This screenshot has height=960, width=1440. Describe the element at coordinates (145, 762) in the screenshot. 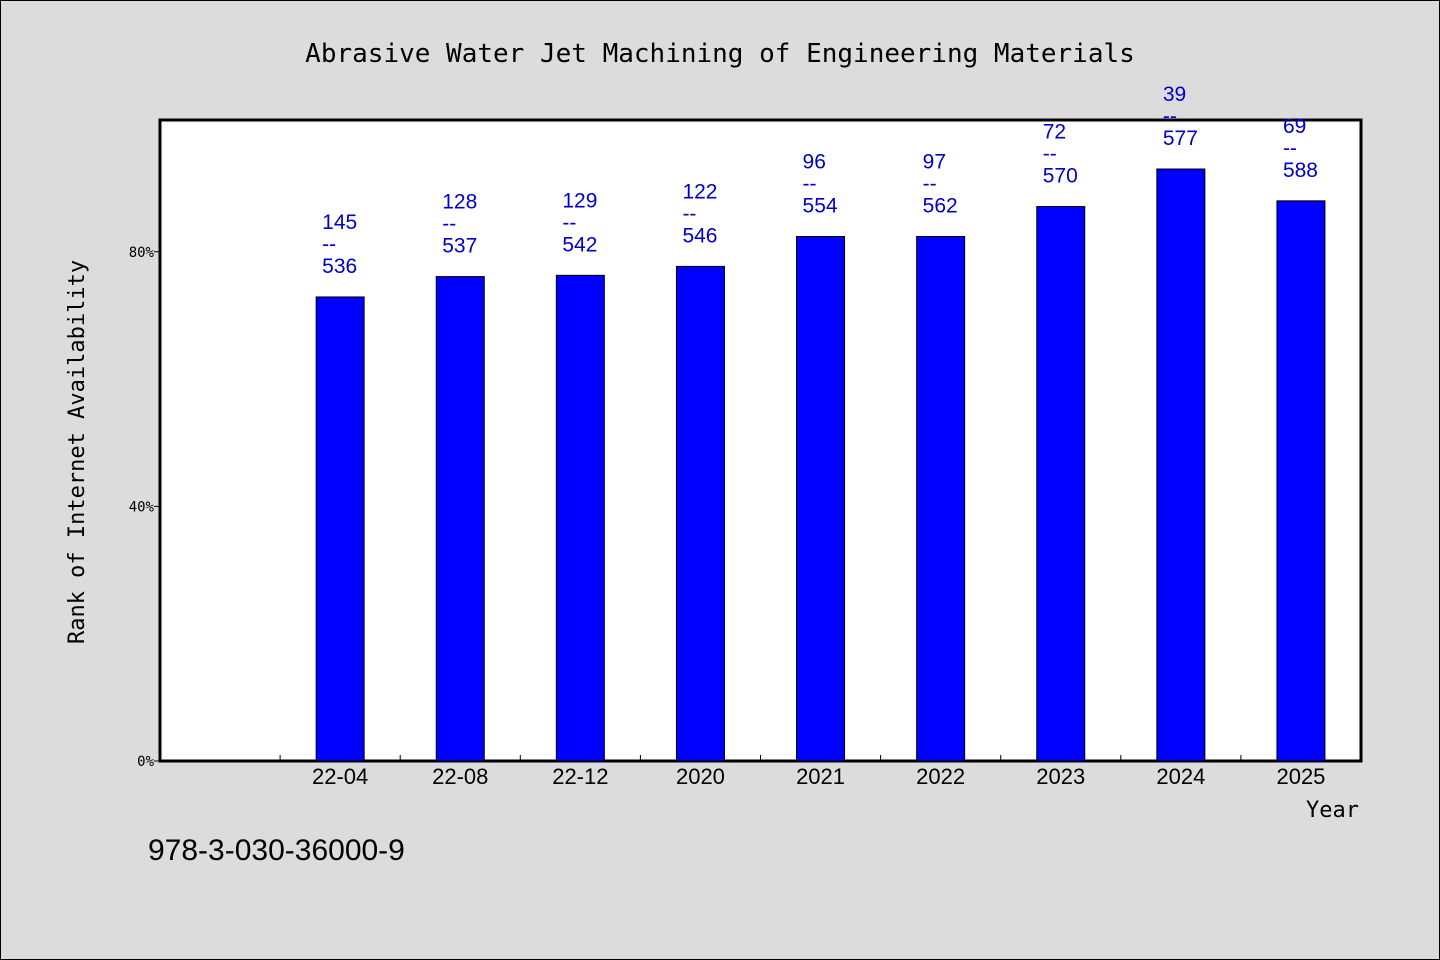

I see `y-tick-label: 0%` at that location.